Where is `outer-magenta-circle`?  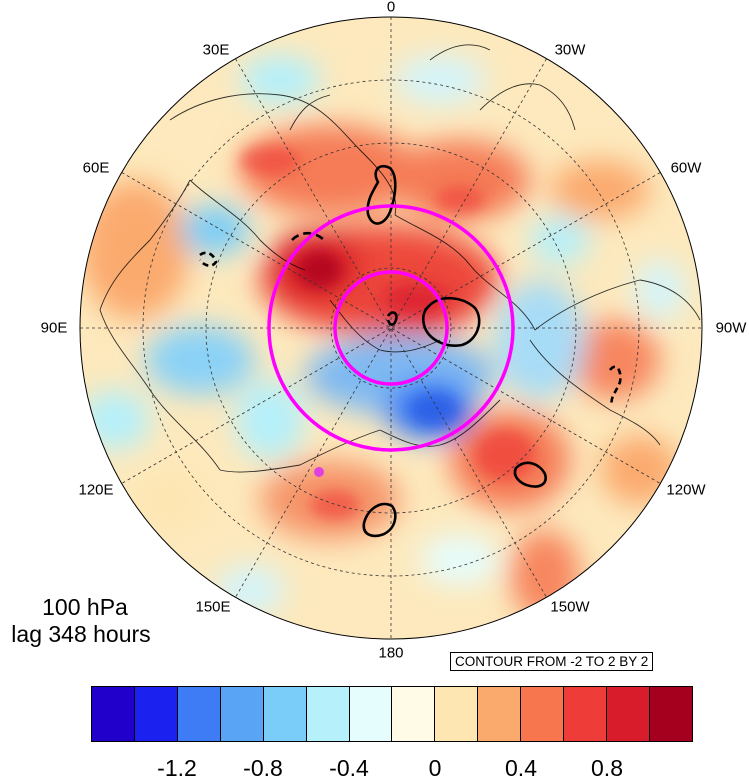 outer-magenta-circle is located at coordinates (391, 328).